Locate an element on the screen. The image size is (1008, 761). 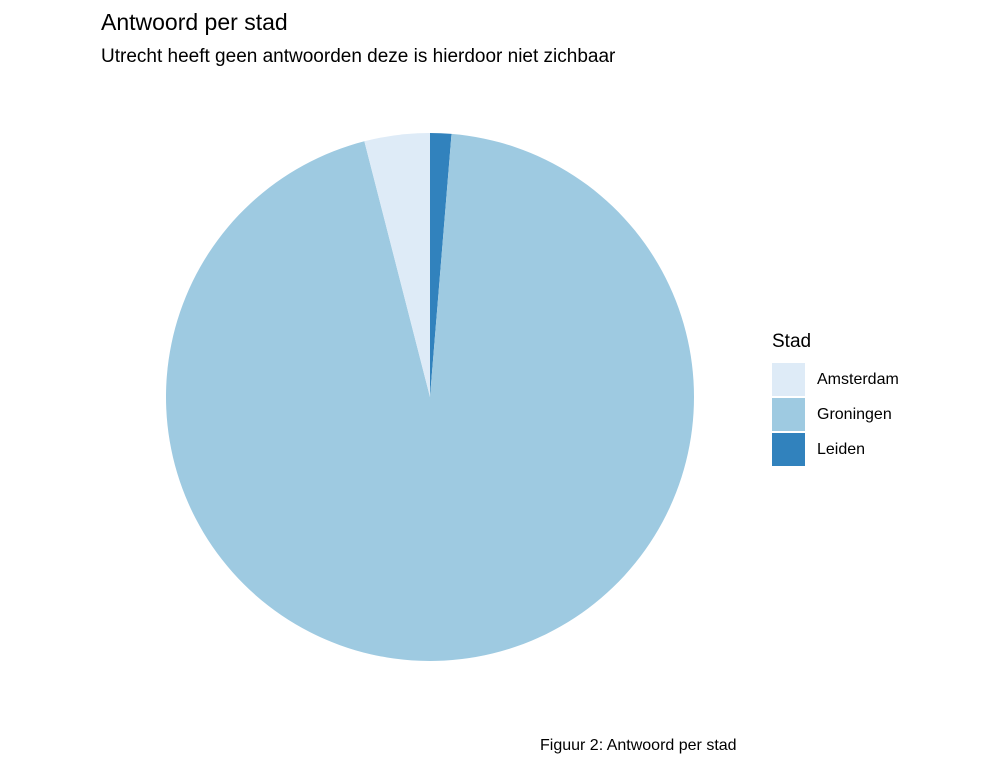
legend-label-groningen: Groningen is located at coordinates (854, 414).